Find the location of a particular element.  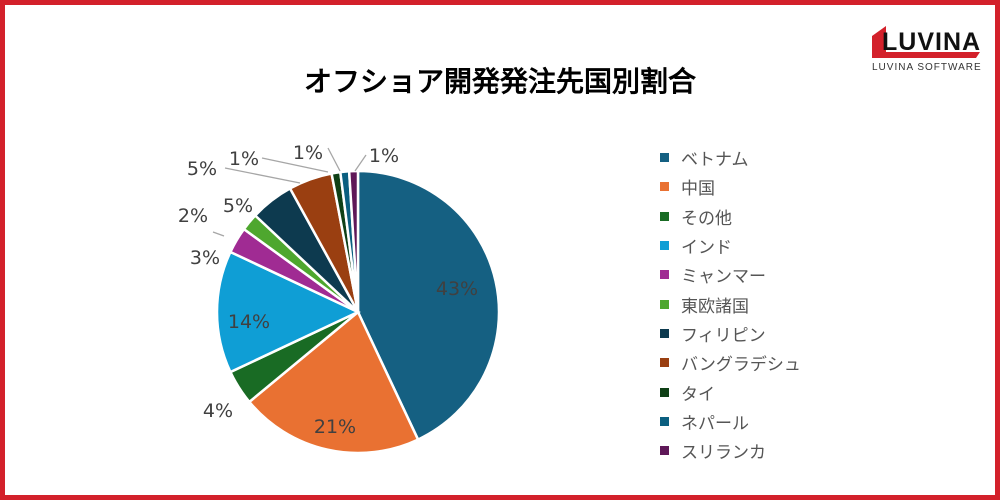

legend-label: 中国 is located at coordinates (698, 189).